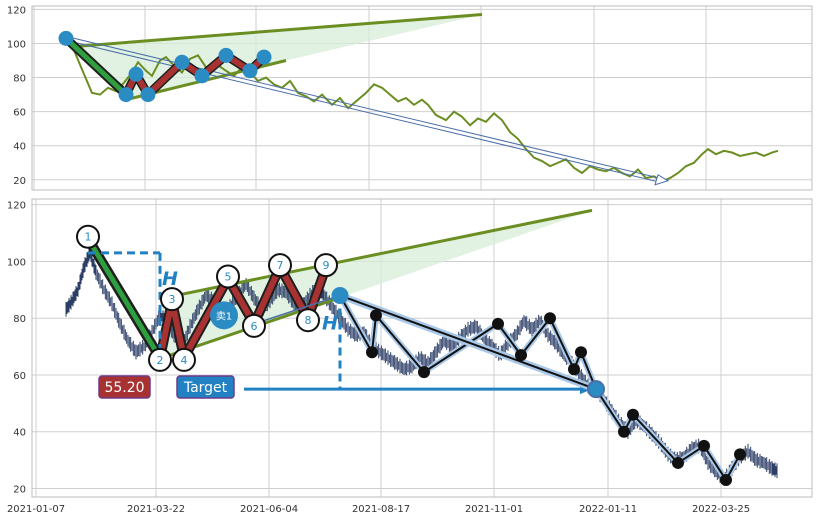  What do you see at coordinates (16, 206) in the screenshot?
I see `bottom-y-tick-label: 120` at bounding box center [16, 206].